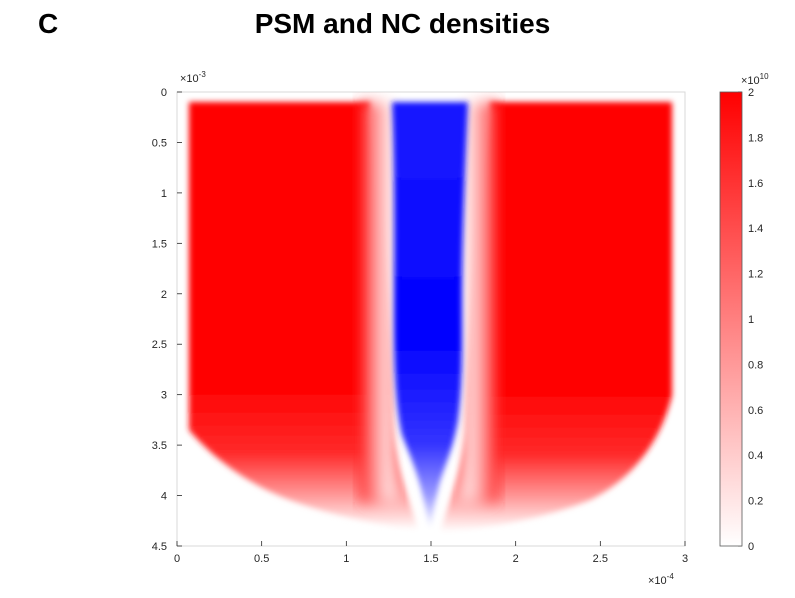 The image size is (795, 598). I want to click on nc-region, so click(430, 316).